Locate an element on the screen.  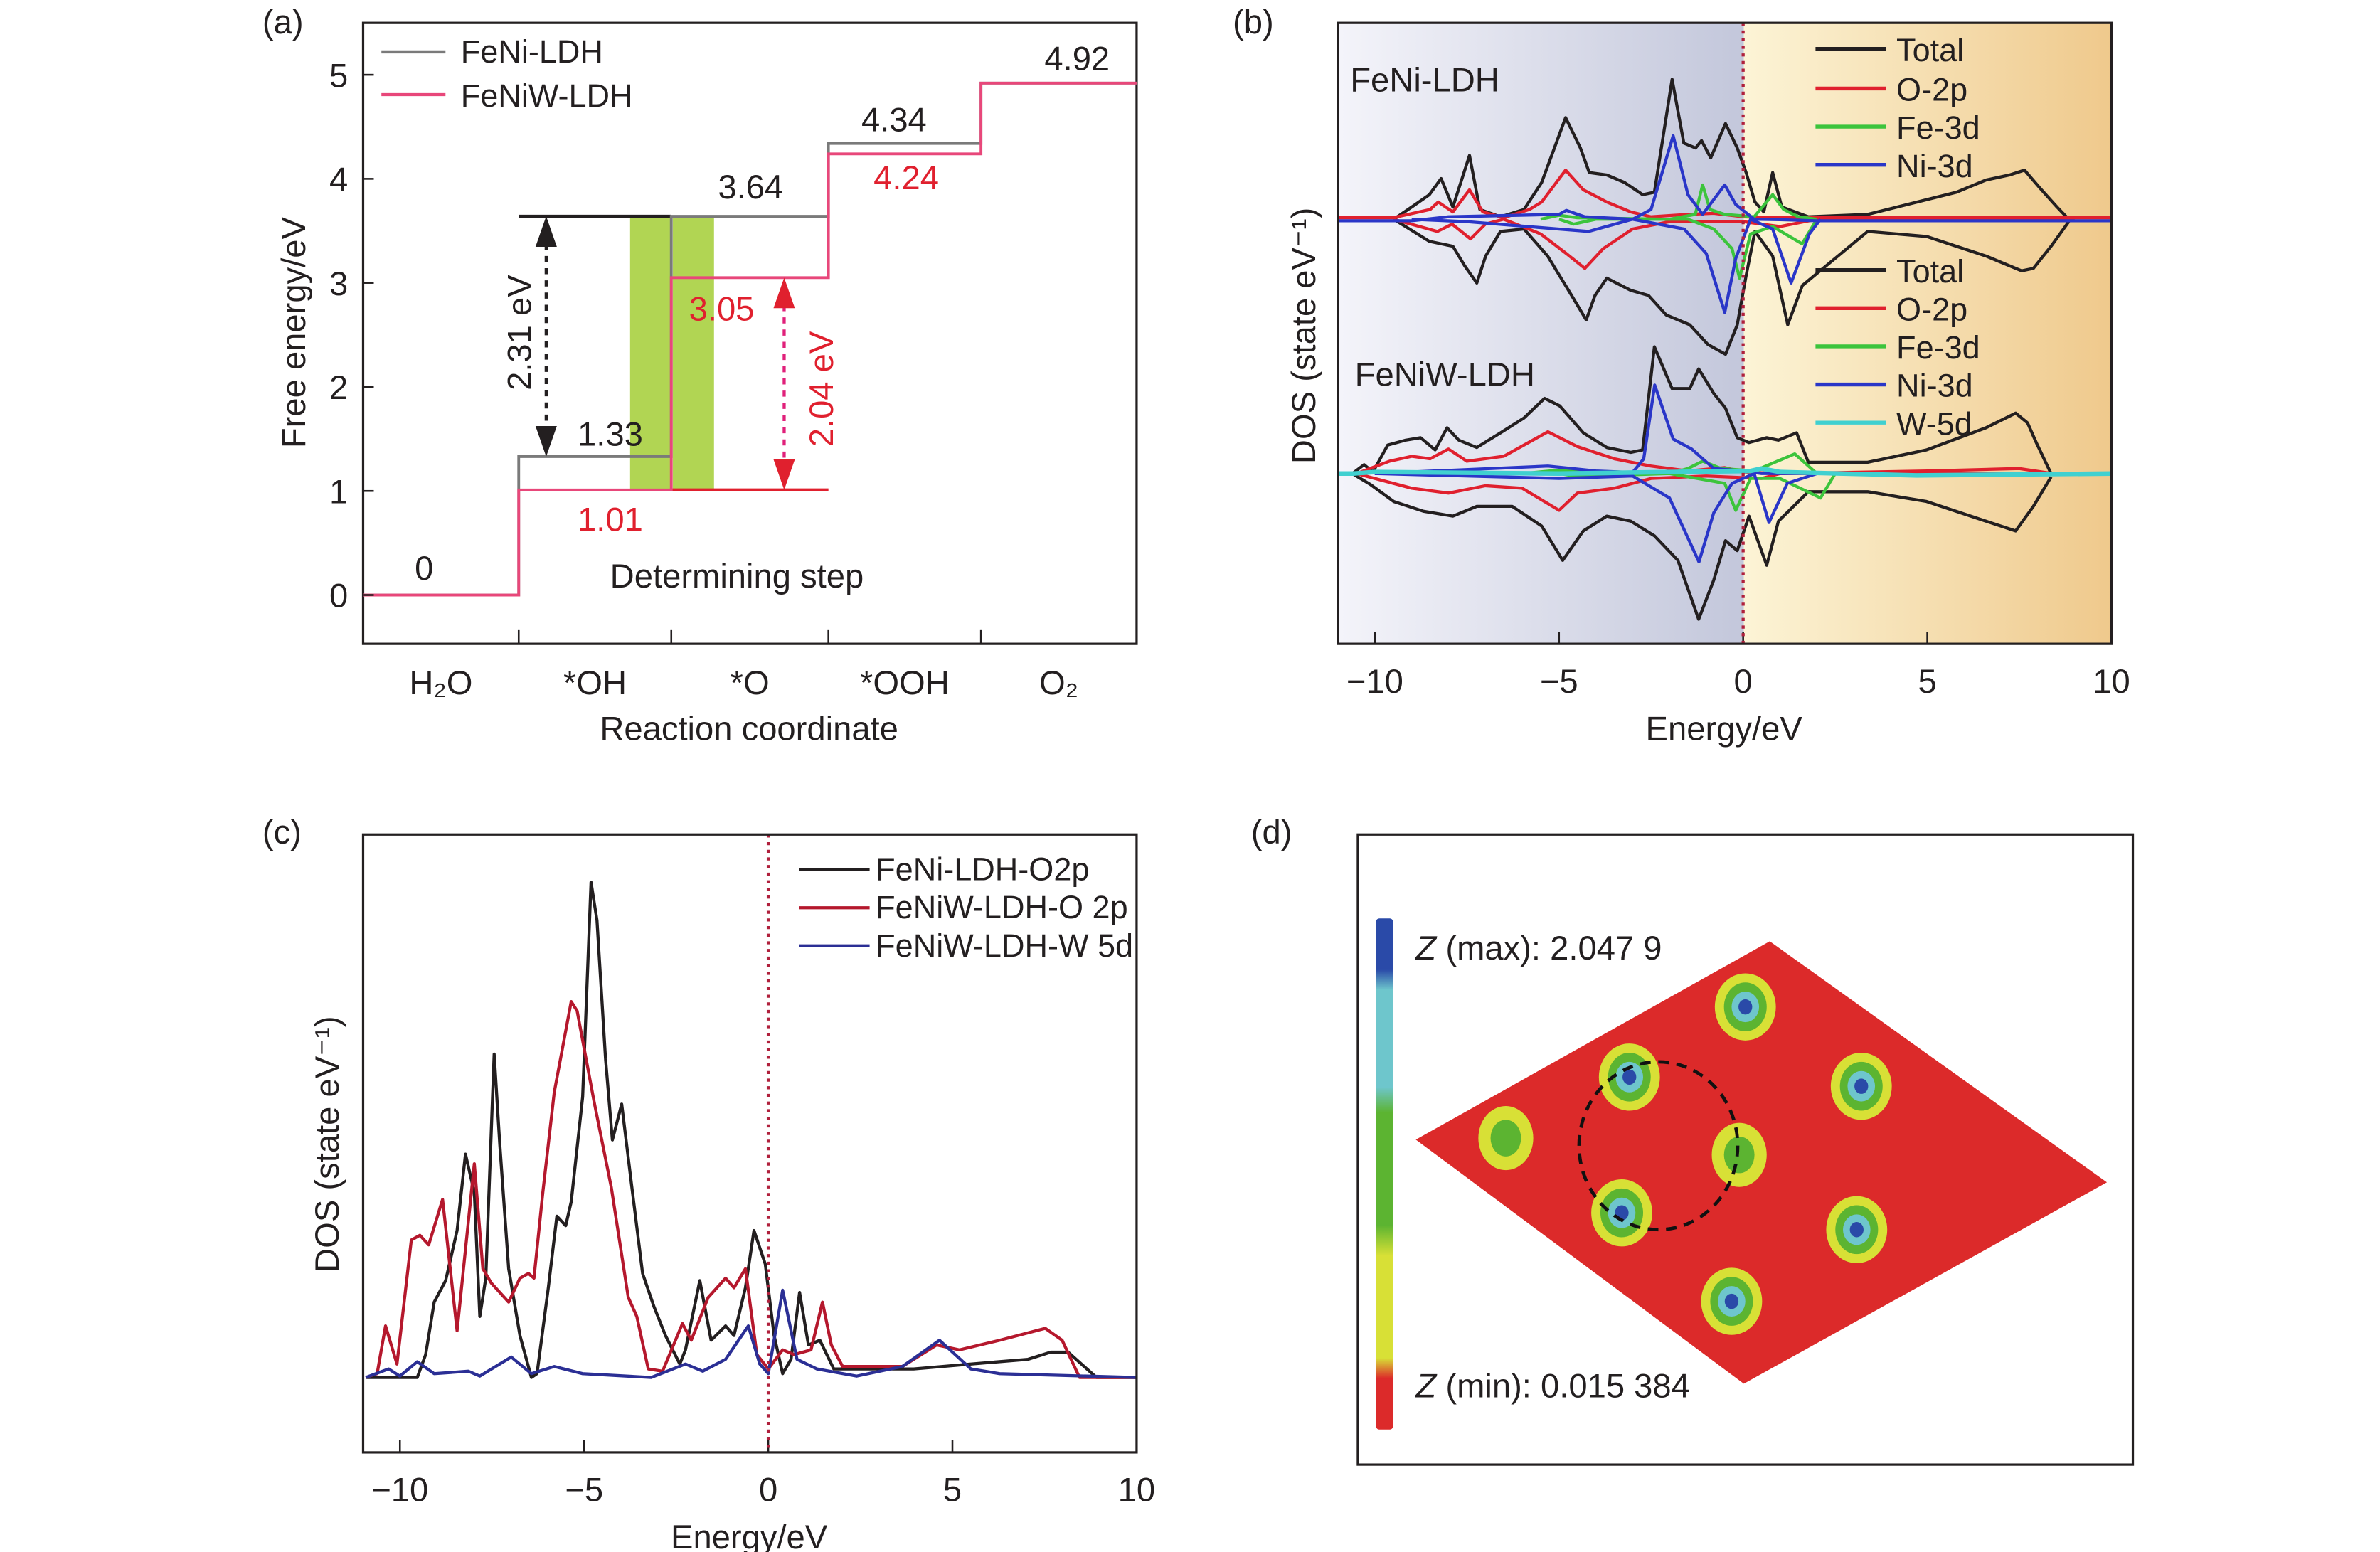
data-label-feniw: 3.05 is located at coordinates (722, 308).